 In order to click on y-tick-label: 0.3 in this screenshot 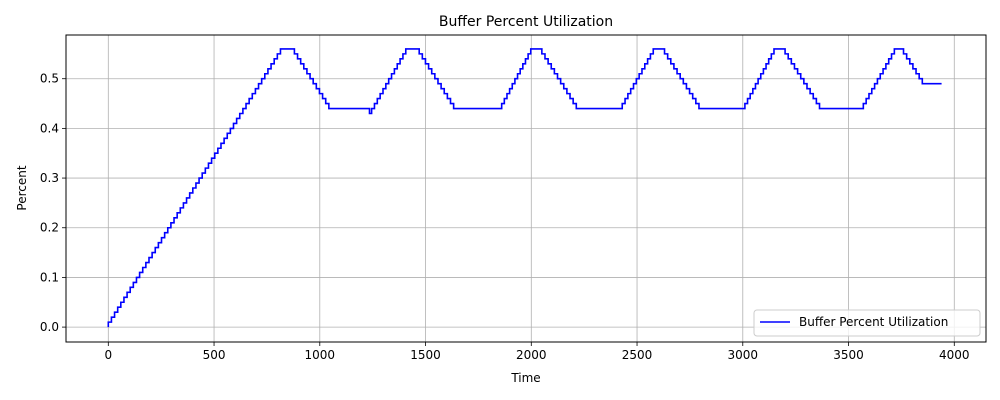, I will do `click(49, 178)`.